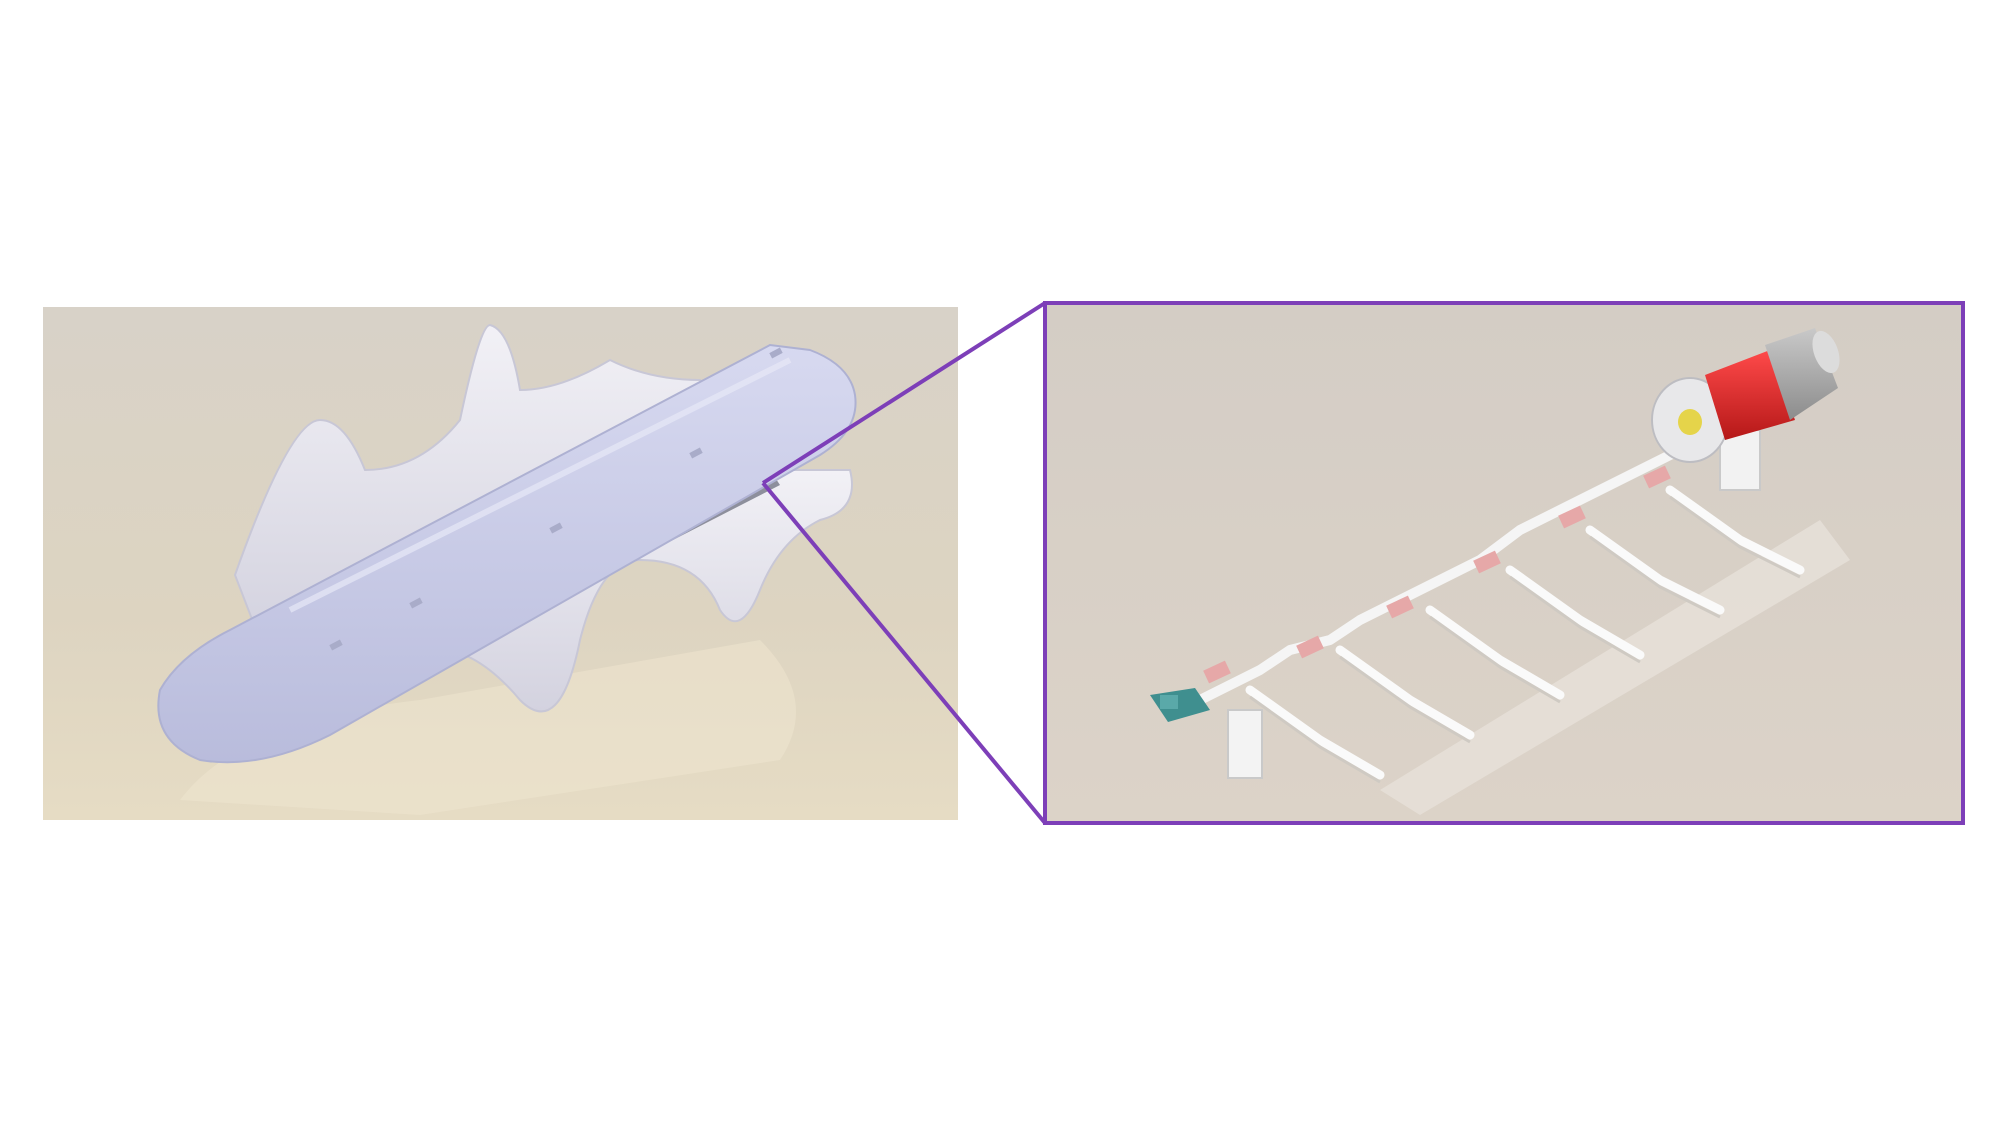 Image resolution: width=2000 pixels, height=1125 pixels. I want to click on callout-line-bottom, so click(904, 653).